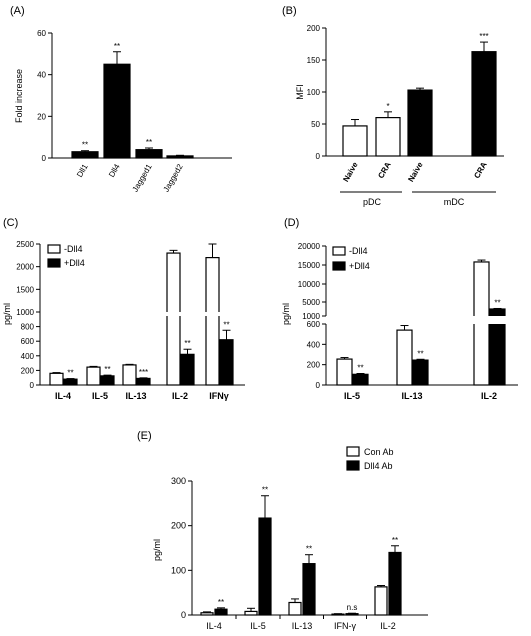  Describe the element at coordinates (28, 370) in the screenshot. I see `panel-c-y-tick-label: 200` at that location.